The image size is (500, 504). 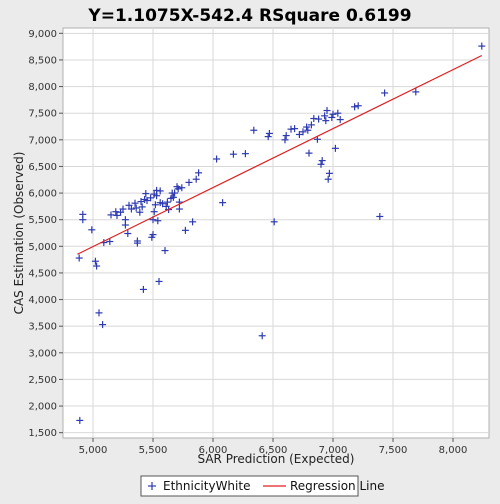 What do you see at coordinates (42, 167) in the screenshot?
I see `y-tick-label: 6,500` at bounding box center [42, 167].